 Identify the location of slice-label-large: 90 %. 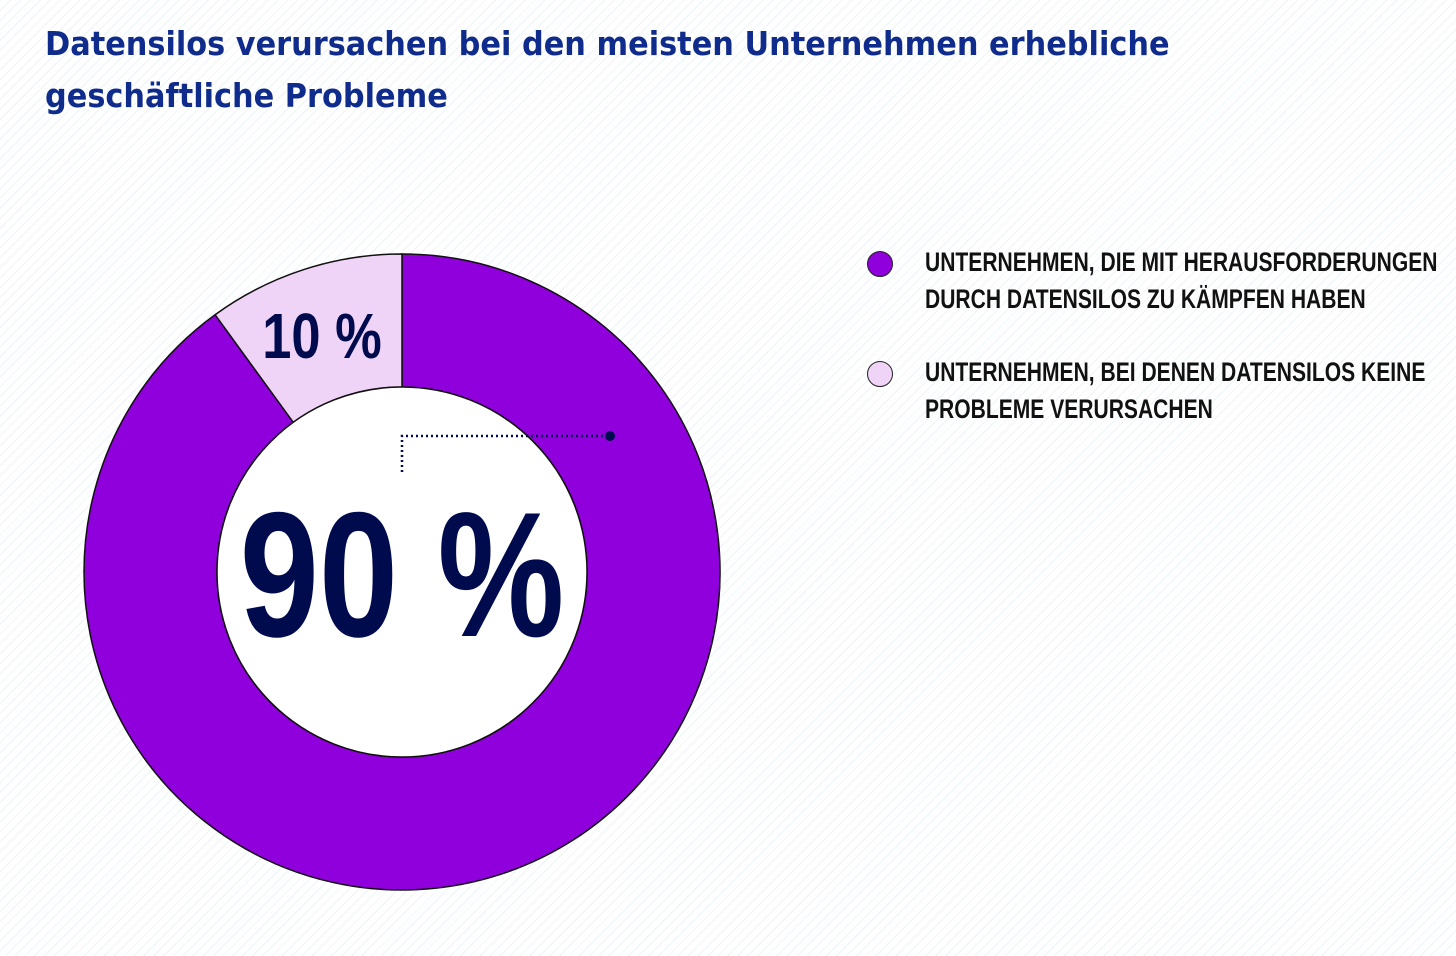
(402, 575).